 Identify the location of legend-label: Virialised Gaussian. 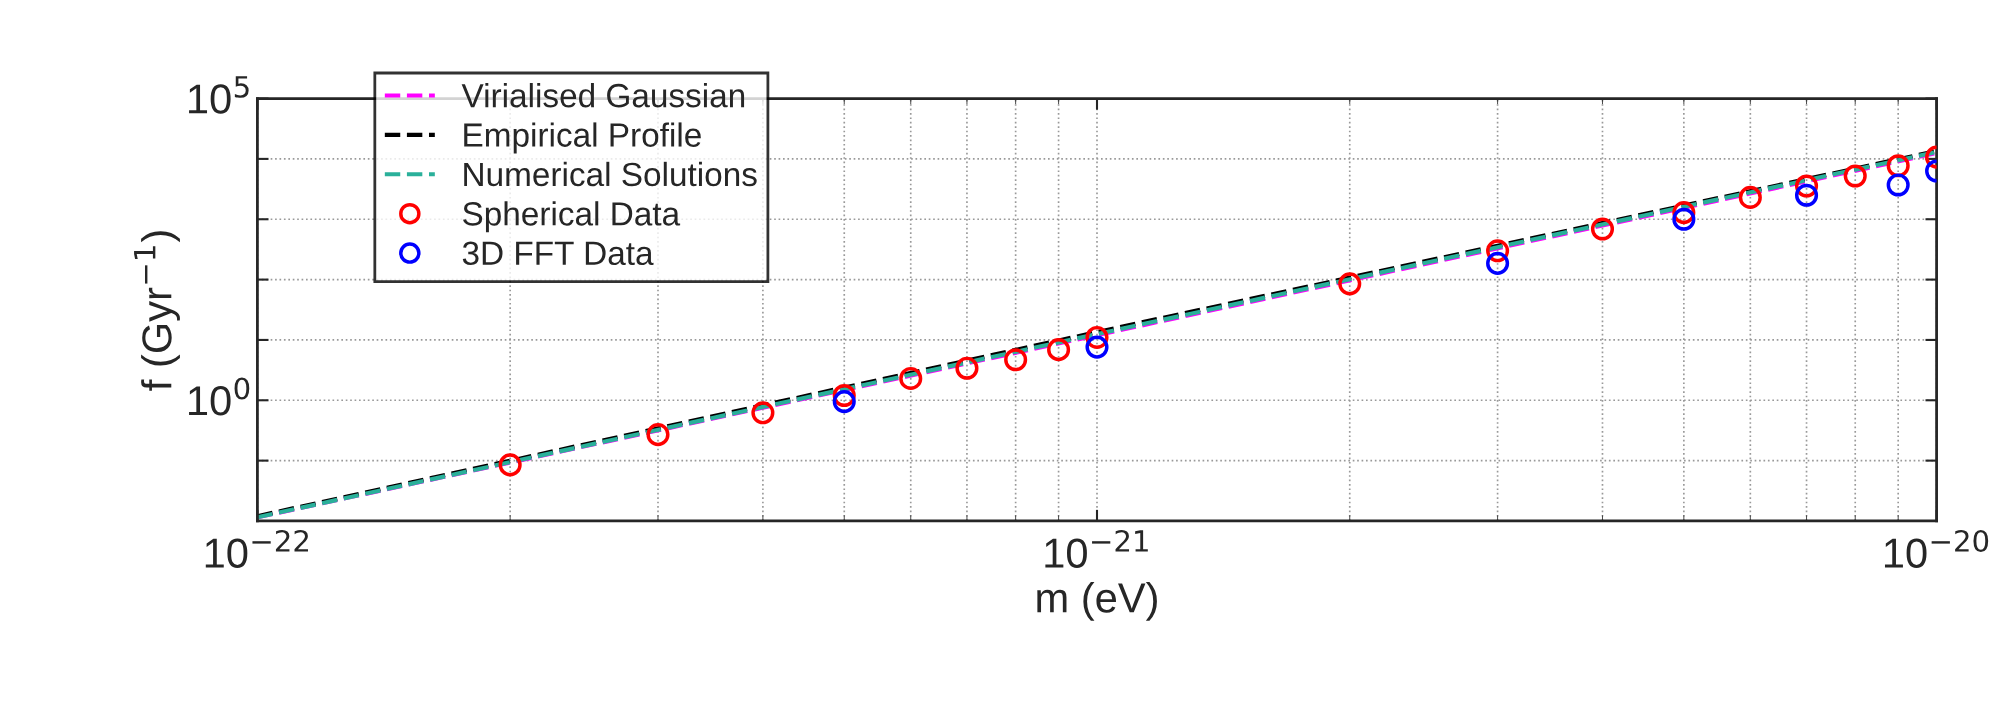
(603, 95).